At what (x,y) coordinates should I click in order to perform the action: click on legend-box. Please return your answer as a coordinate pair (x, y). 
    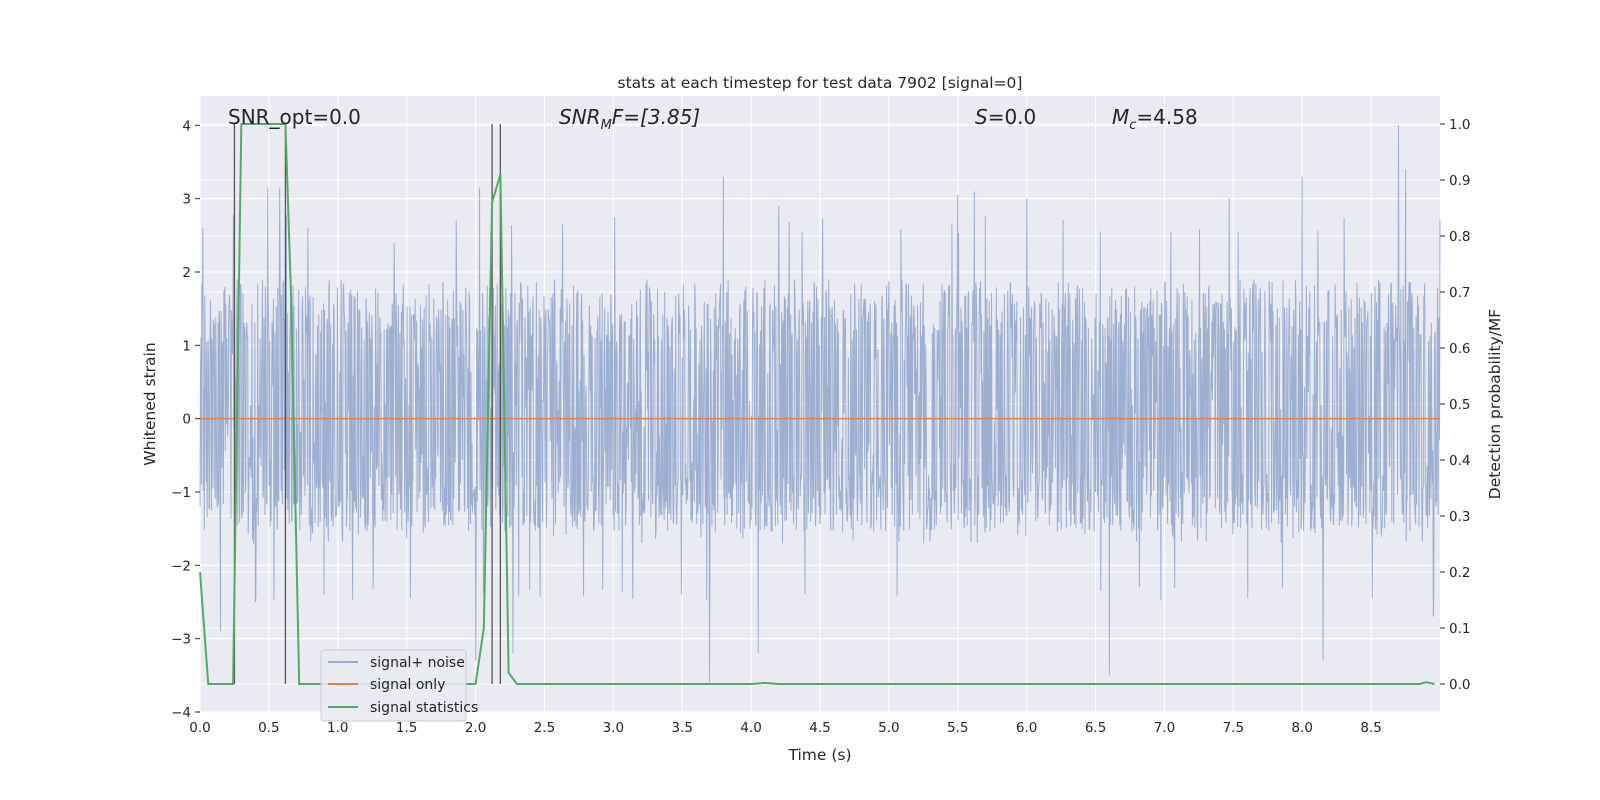
    Looking at the image, I should click on (393, 685).